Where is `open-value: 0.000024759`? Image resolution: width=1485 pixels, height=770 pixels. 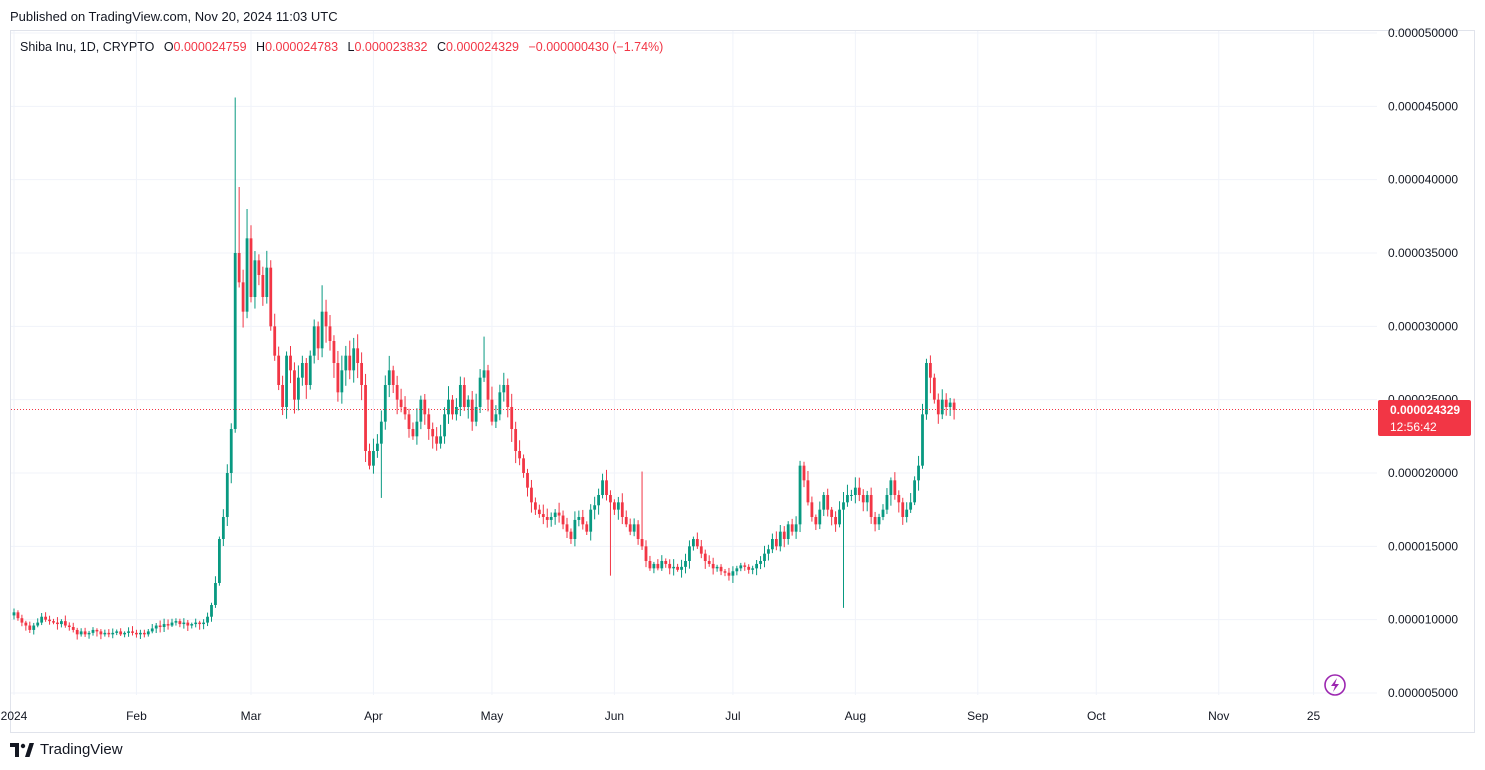
open-value: 0.000024759 is located at coordinates (210, 47).